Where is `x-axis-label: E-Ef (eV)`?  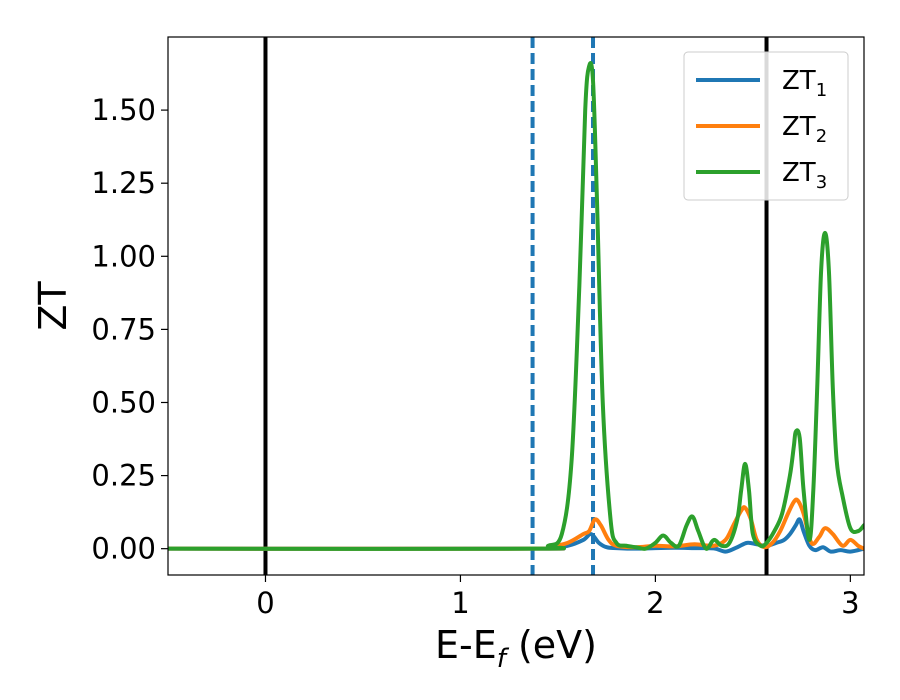
x-axis-label: E-Ef (eV) is located at coordinates (516, 648).